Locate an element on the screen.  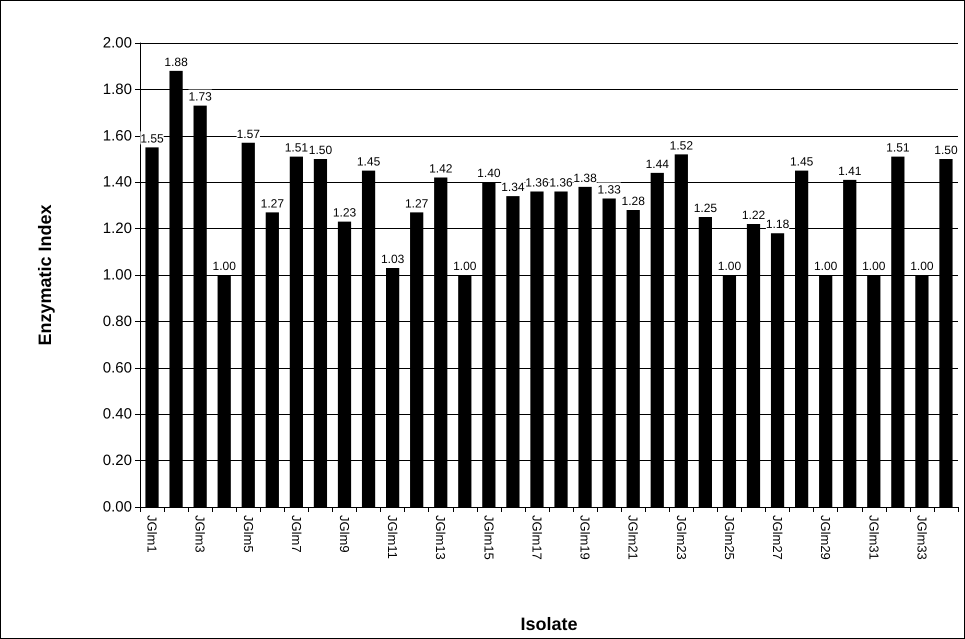
data-label: 1.34 is located at coordinates (513, 187).